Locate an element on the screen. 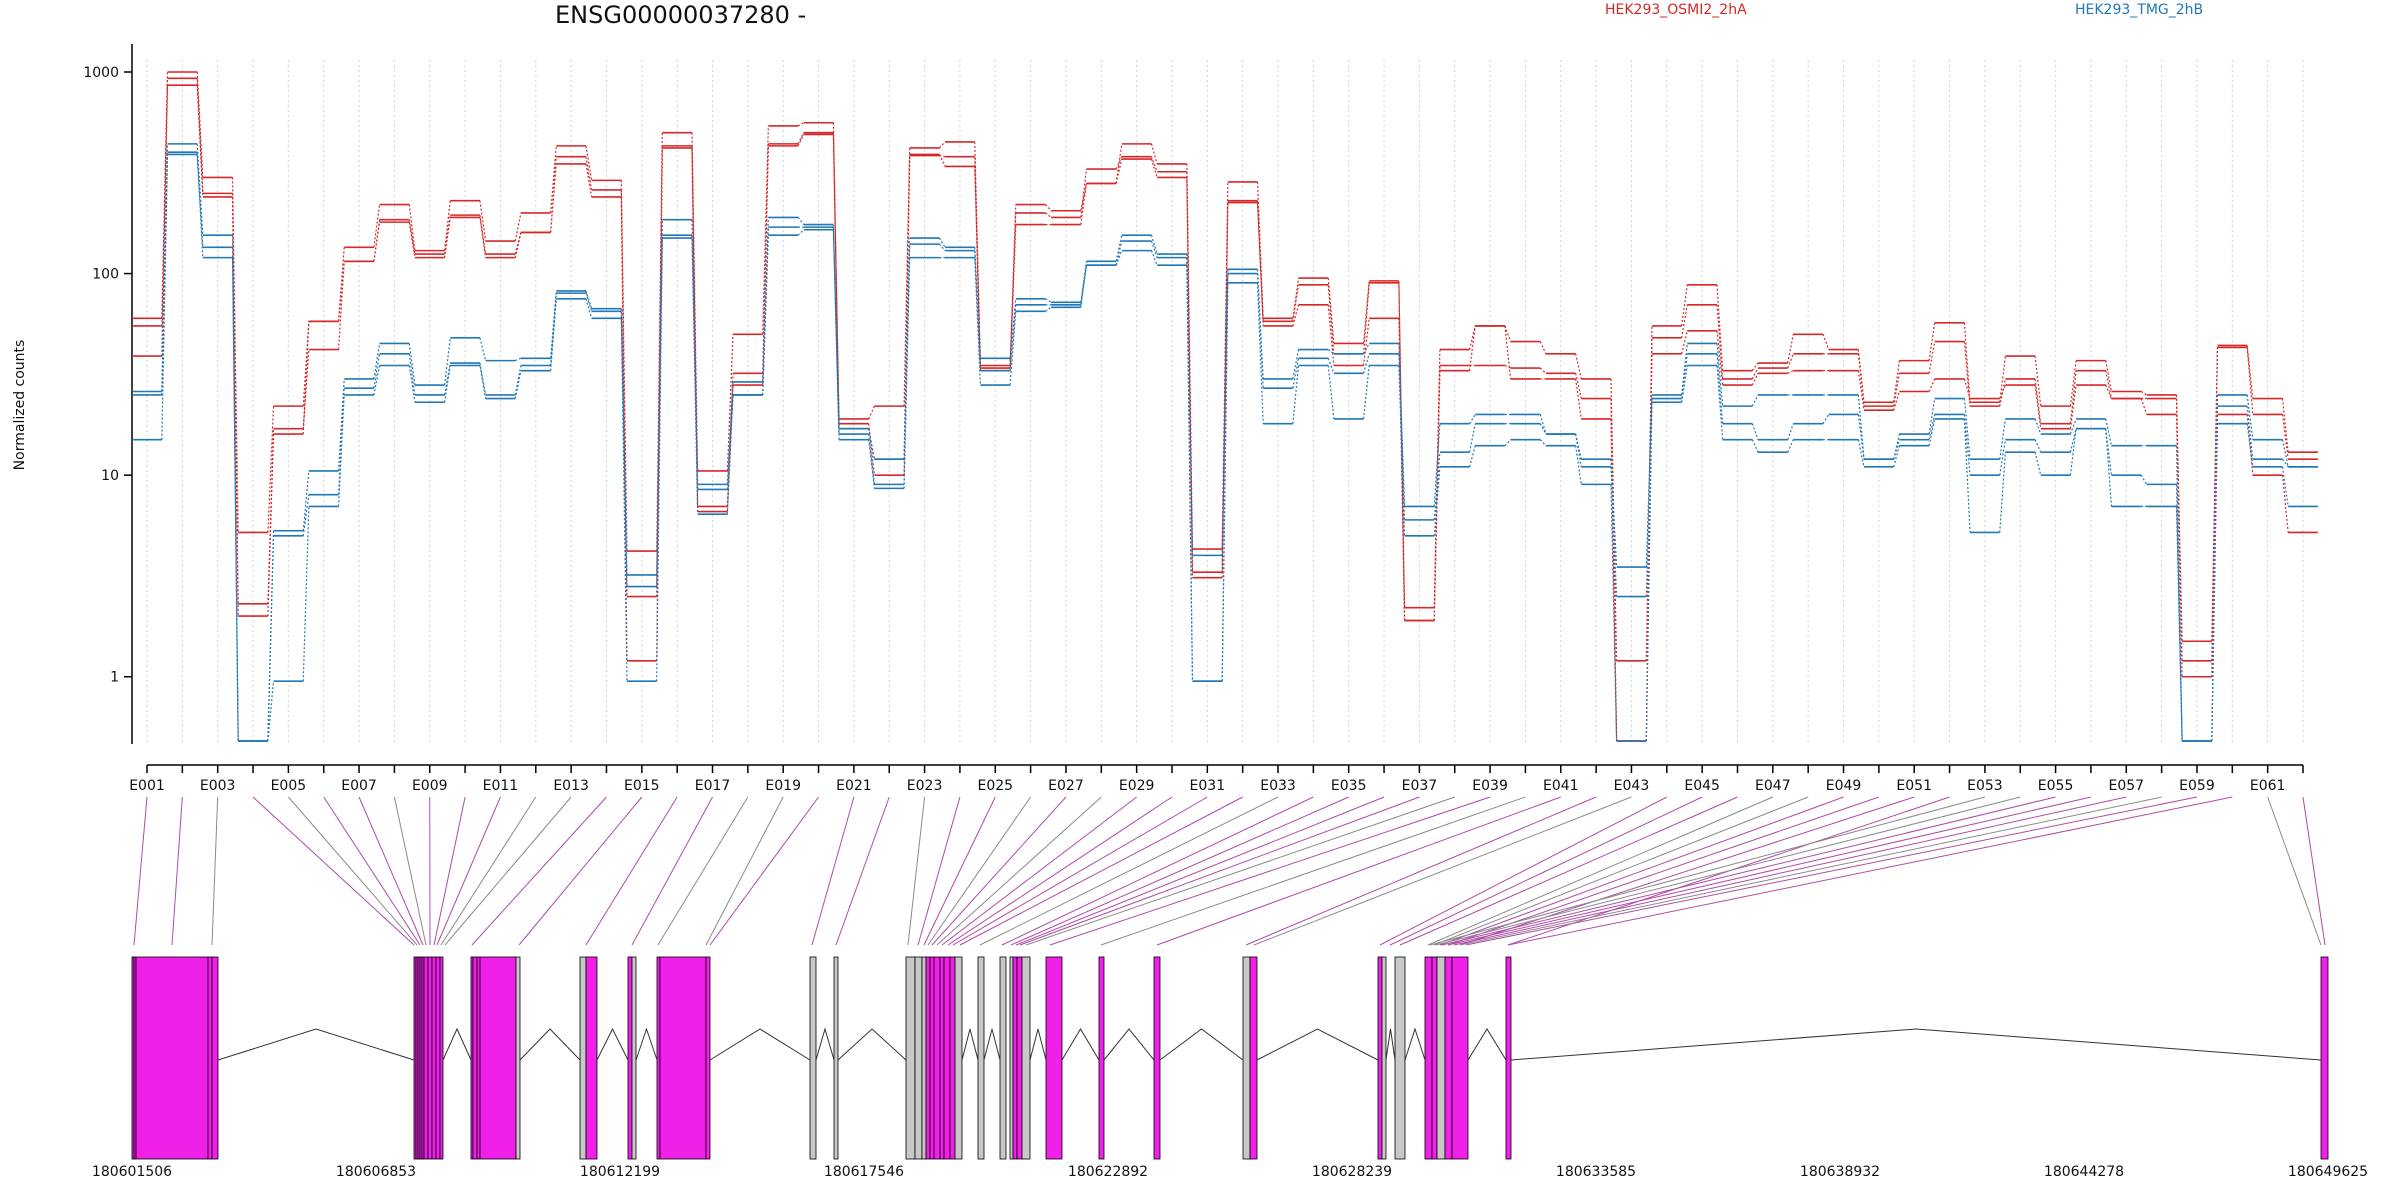  connector-E047 is located at coordinates (1600, 871).